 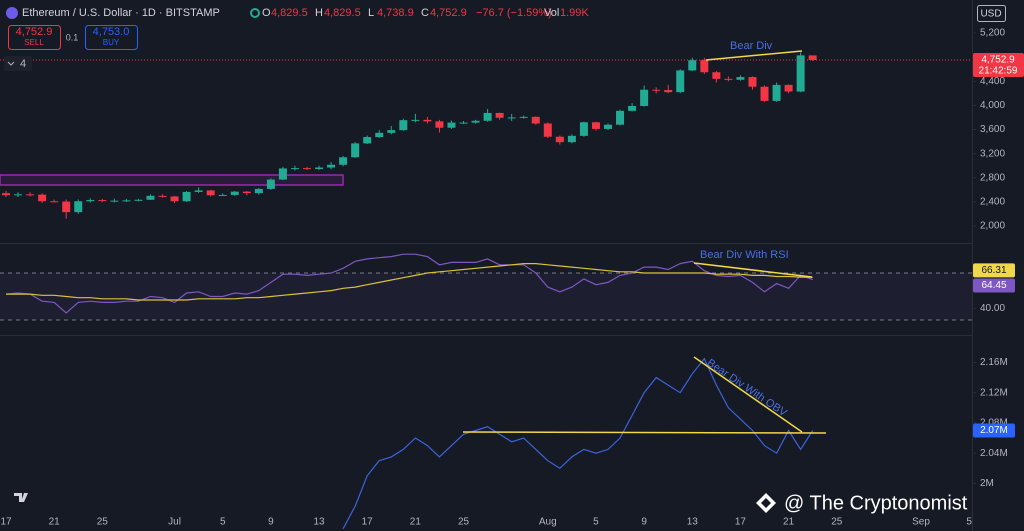 I want to click on x-tick-label: Aug, so click(x=548, y=522).